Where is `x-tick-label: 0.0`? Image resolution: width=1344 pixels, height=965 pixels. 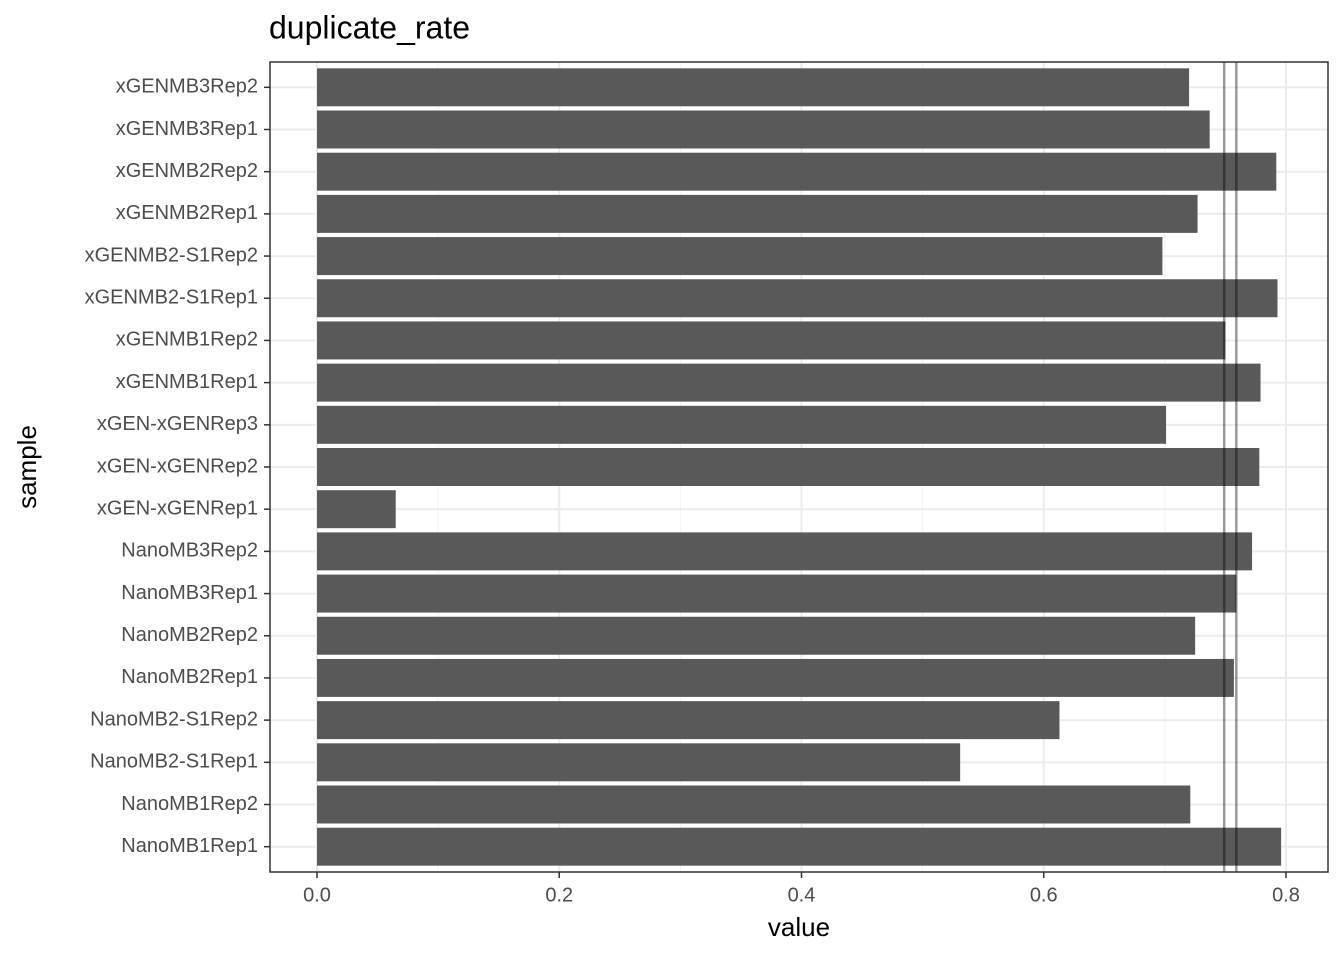
x-tick-label: 0.0 is located at coordinates (317, 895).